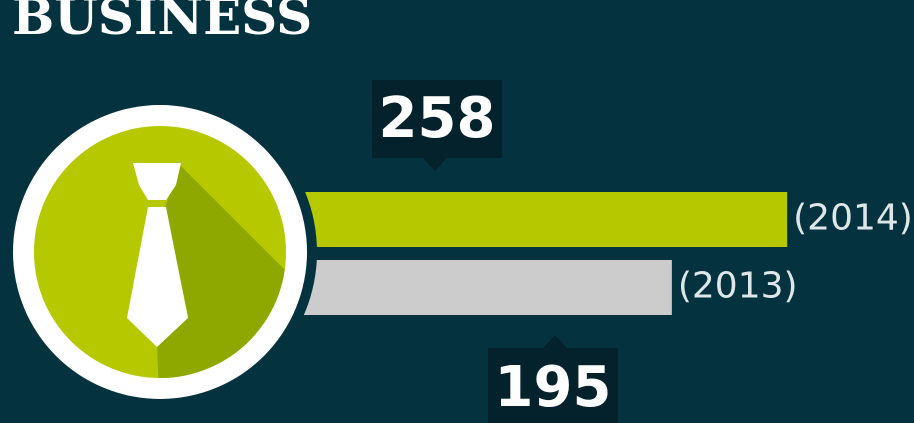 Image resolution: width=914 pixels, height=423 pixels. What do you see at coordinates (853, 218) in the screenshot?
I see `category-label: (2014)` at bounding box center [853, 218].